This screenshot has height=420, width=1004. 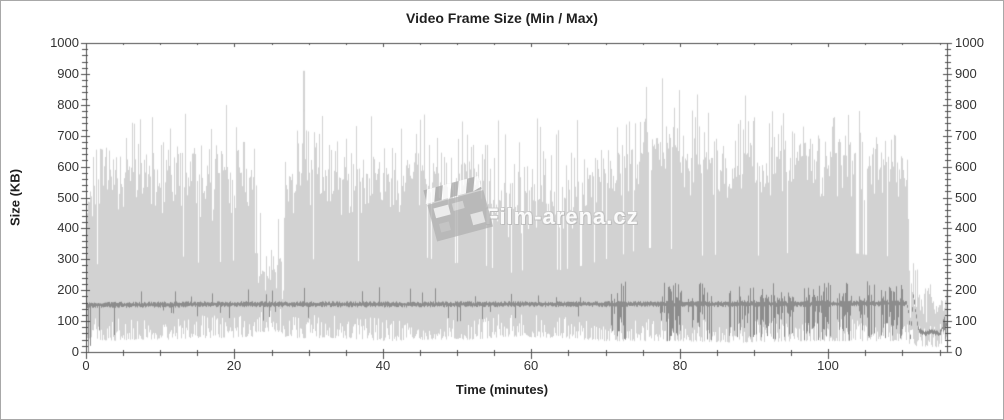 What do you see at coordinates (966, 197) in the screenshot?
I see `y-axis-tick-label-right: 500` at bounding box center [966, 197].